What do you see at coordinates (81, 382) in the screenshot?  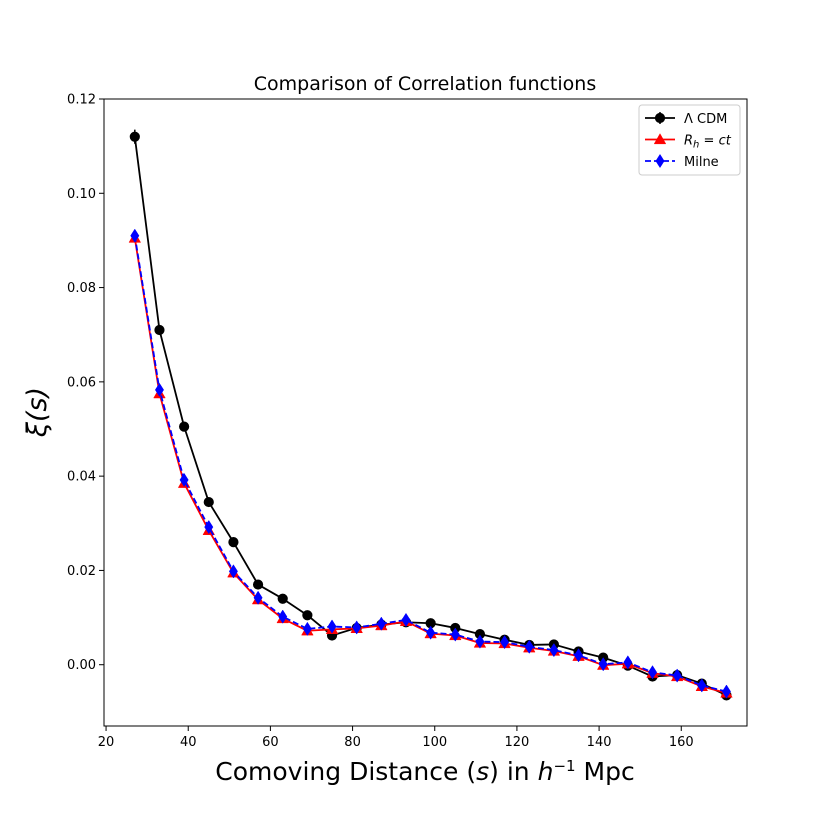 I see `y-tick-label: 0.06` at bounding box center [81, 382].